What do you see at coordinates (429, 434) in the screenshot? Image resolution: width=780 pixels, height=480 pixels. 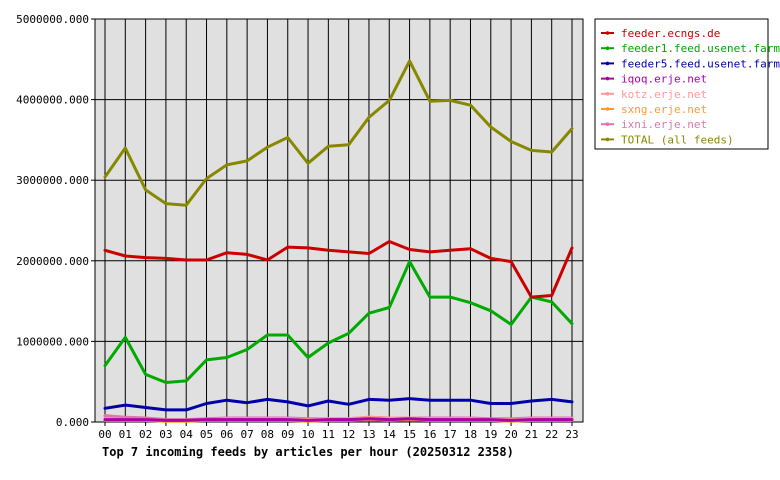 I see `x-tick-label: 16` at bounding box center [429, 434].